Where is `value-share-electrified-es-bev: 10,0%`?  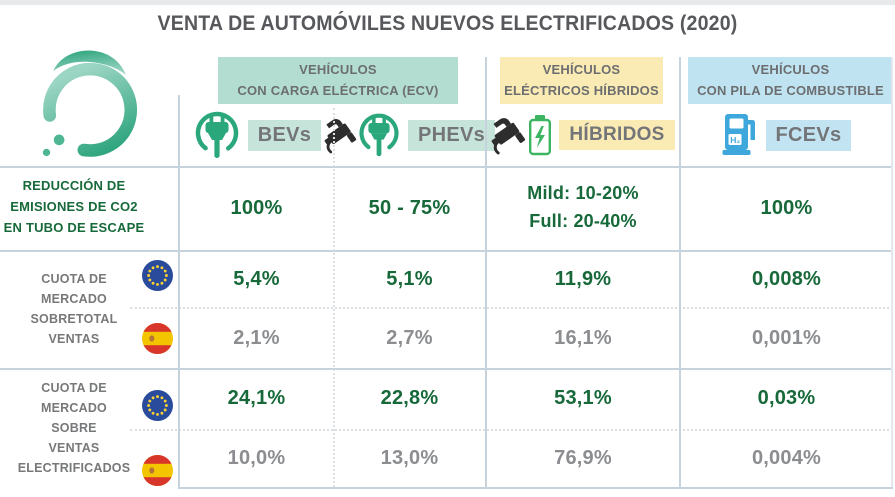
value-share-electrified-es-bev: 10,0% is located at coordinates (256, 458).